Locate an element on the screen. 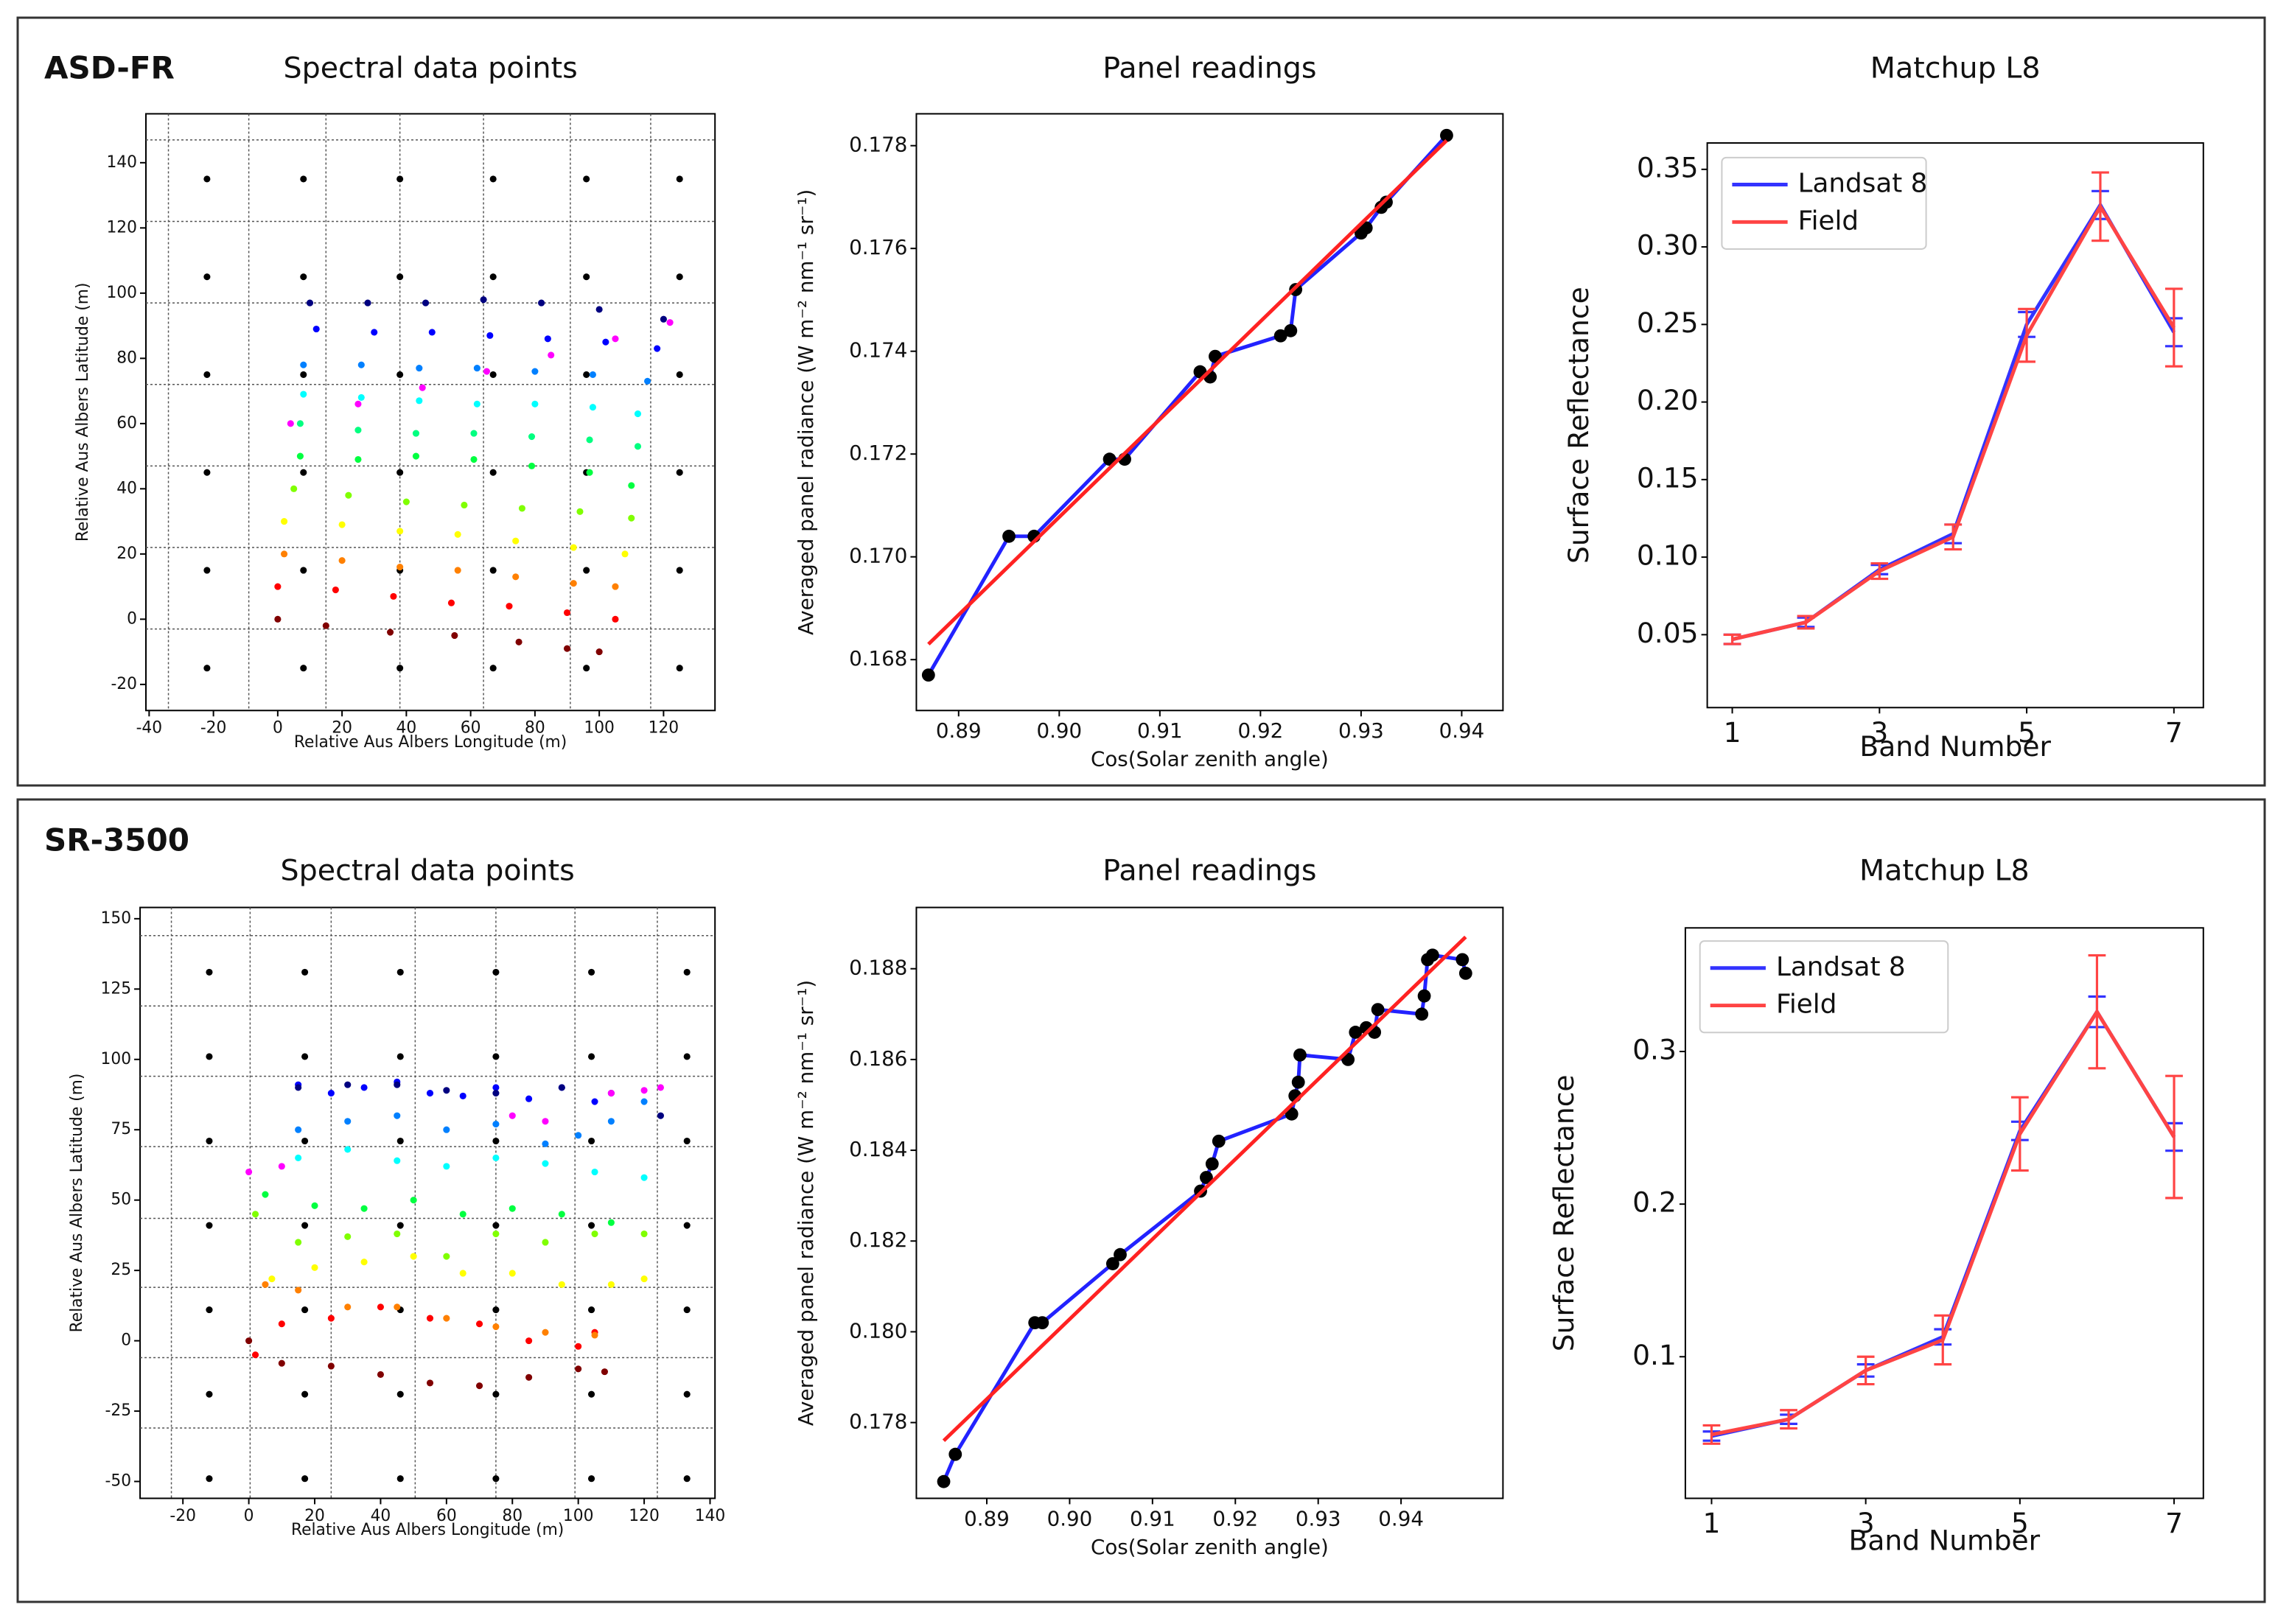 The height and width of the screenshot is (1624, 2289). x-tick-label: 1 is located at coordinates (1732, 732).